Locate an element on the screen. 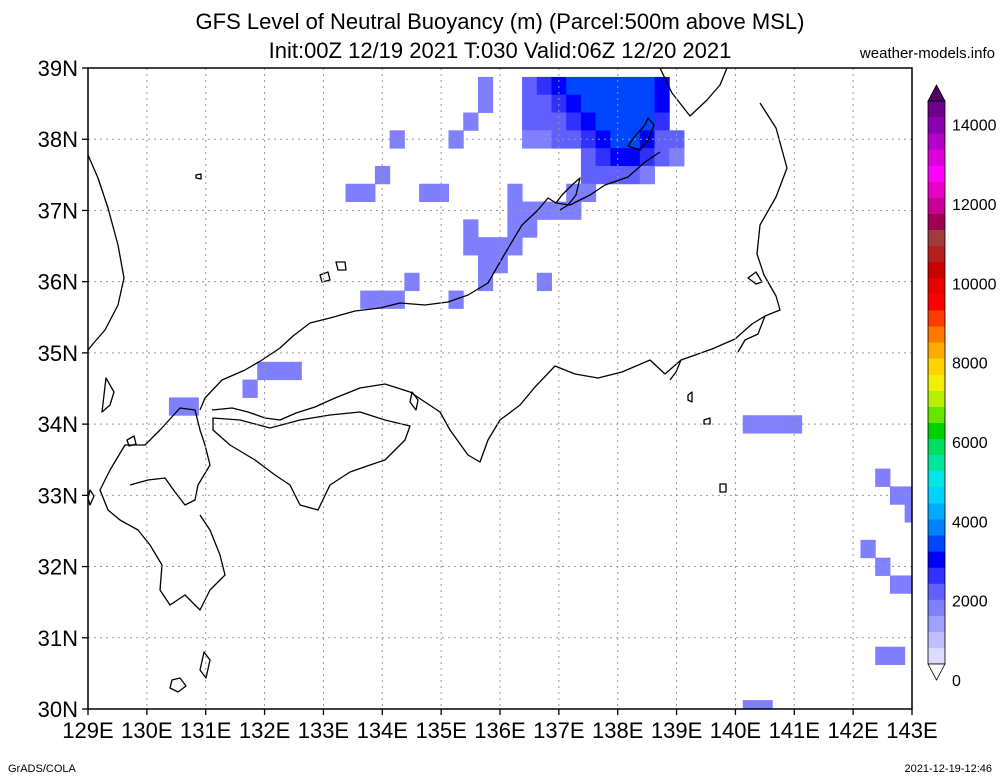  coastline-ibaraki is located at coordinates (755, 278).